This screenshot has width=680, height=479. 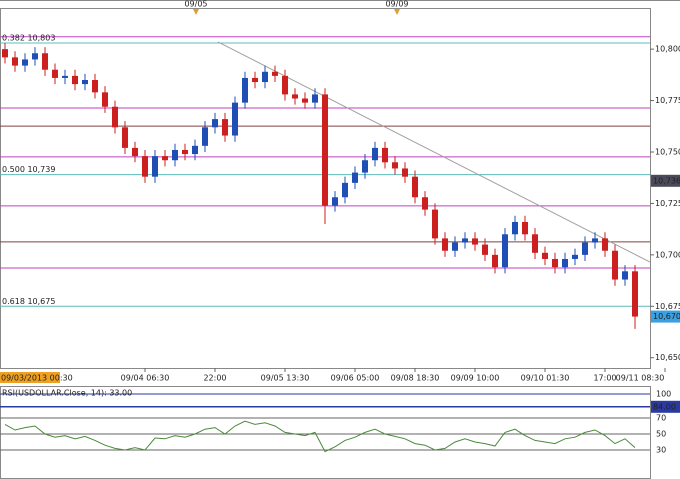 I want to click on rsi-tick-label: 70, so click(x=661, y=418).